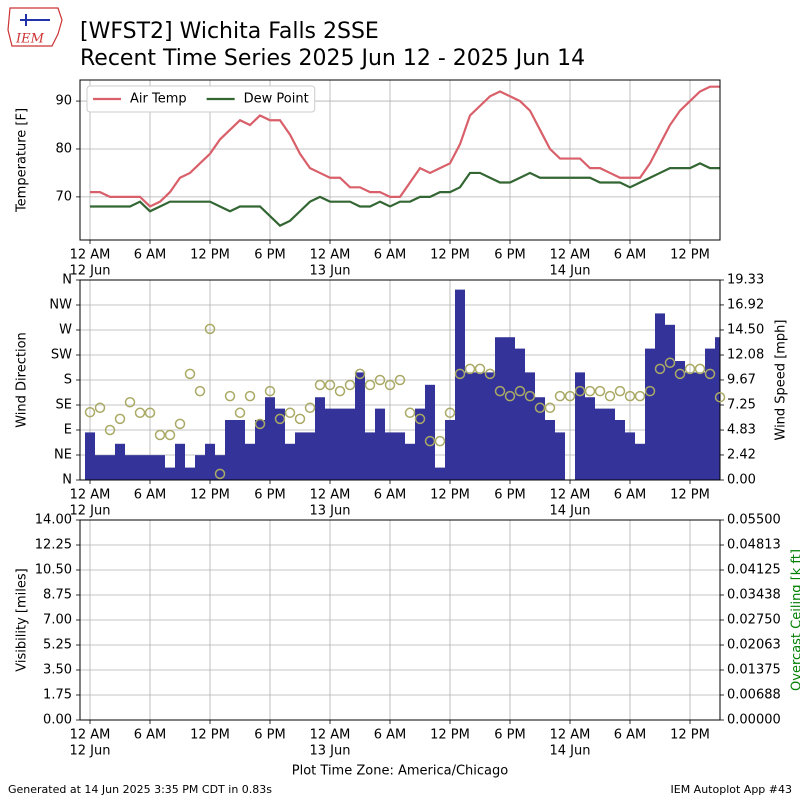 Image resolution: width=800 pixels, height=800 pixels. I want to click on y2-tick-label: 2.42, so click(741, 454).